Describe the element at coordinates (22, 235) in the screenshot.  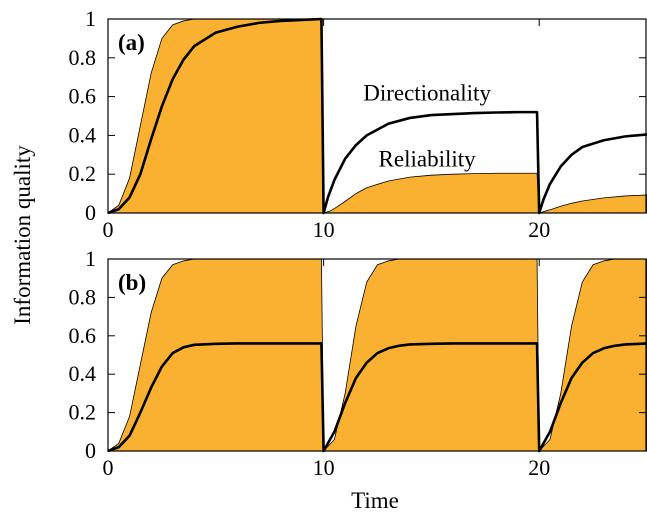
I see `y-axis-label: Information quality` at that location.